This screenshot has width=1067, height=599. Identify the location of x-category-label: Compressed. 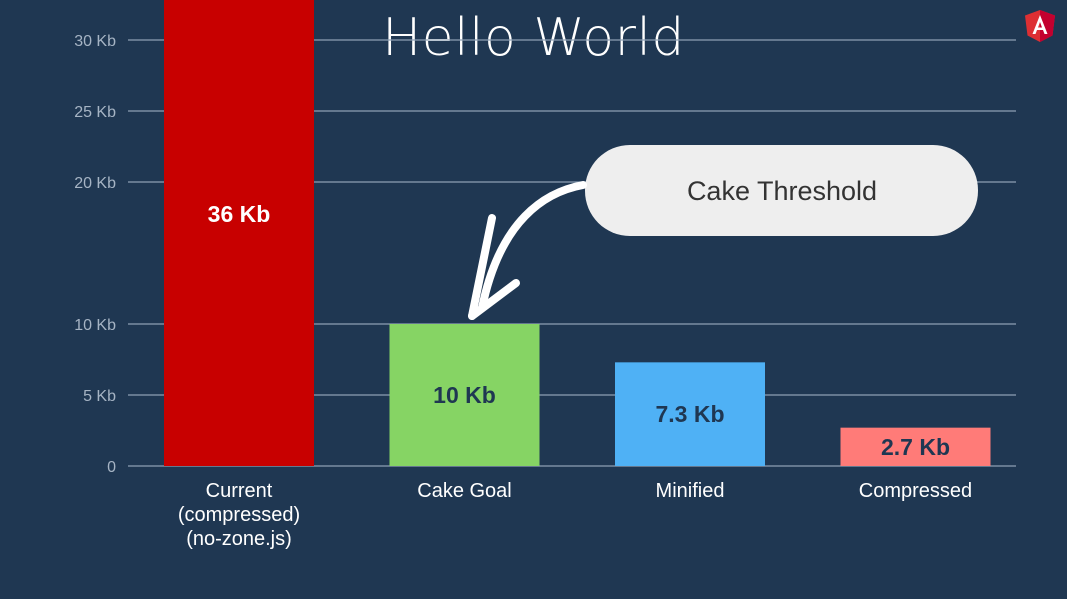
(915, 491).